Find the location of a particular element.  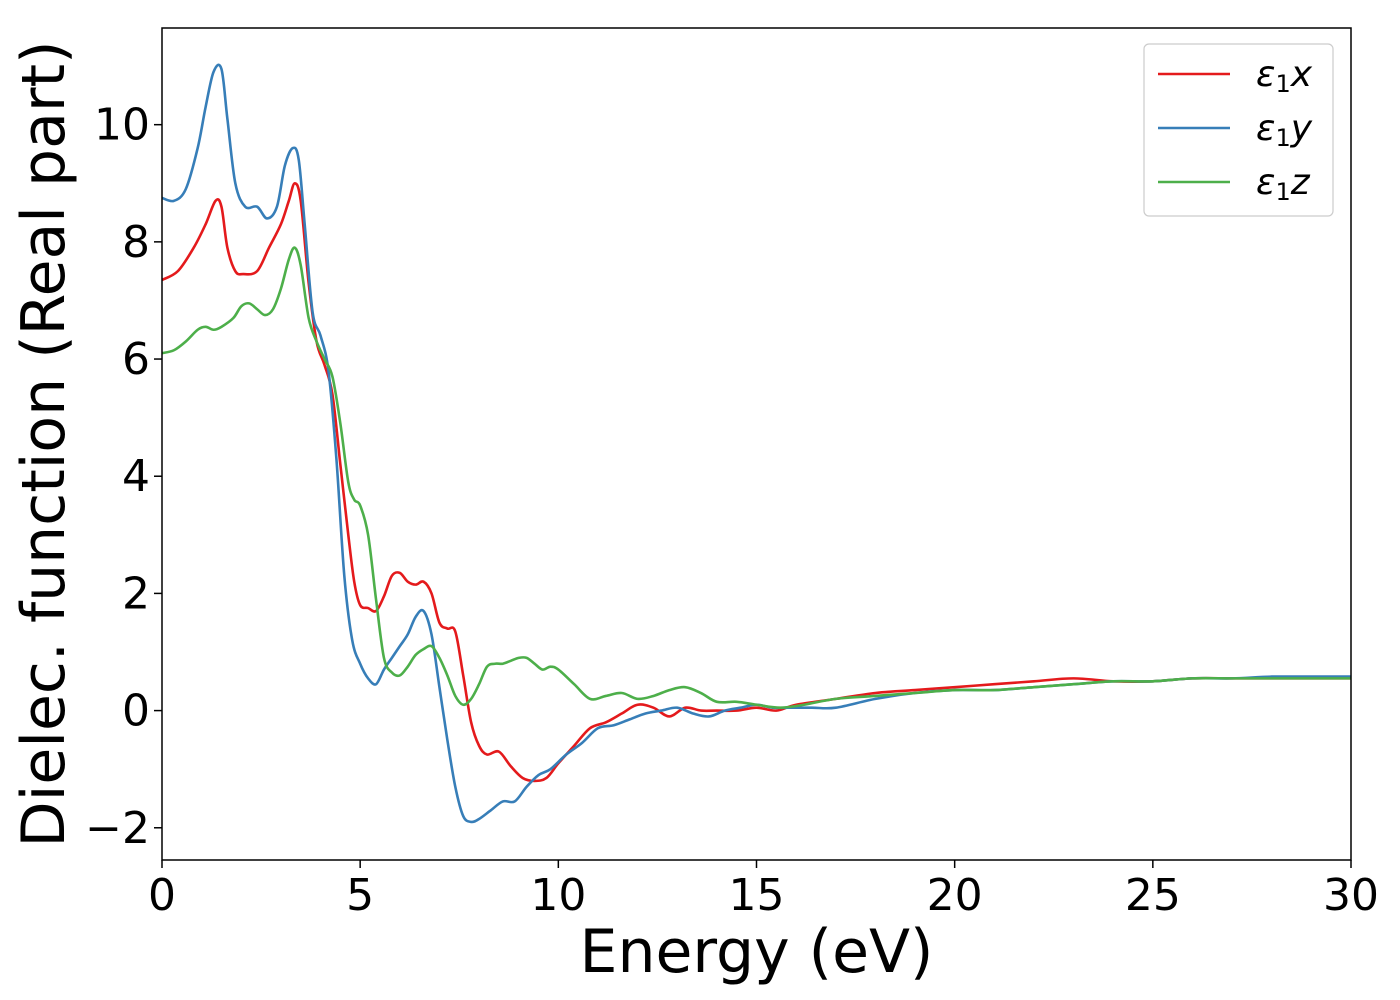

legend: ε1x ε1y ε1z is located at coordinates (1238, 130).